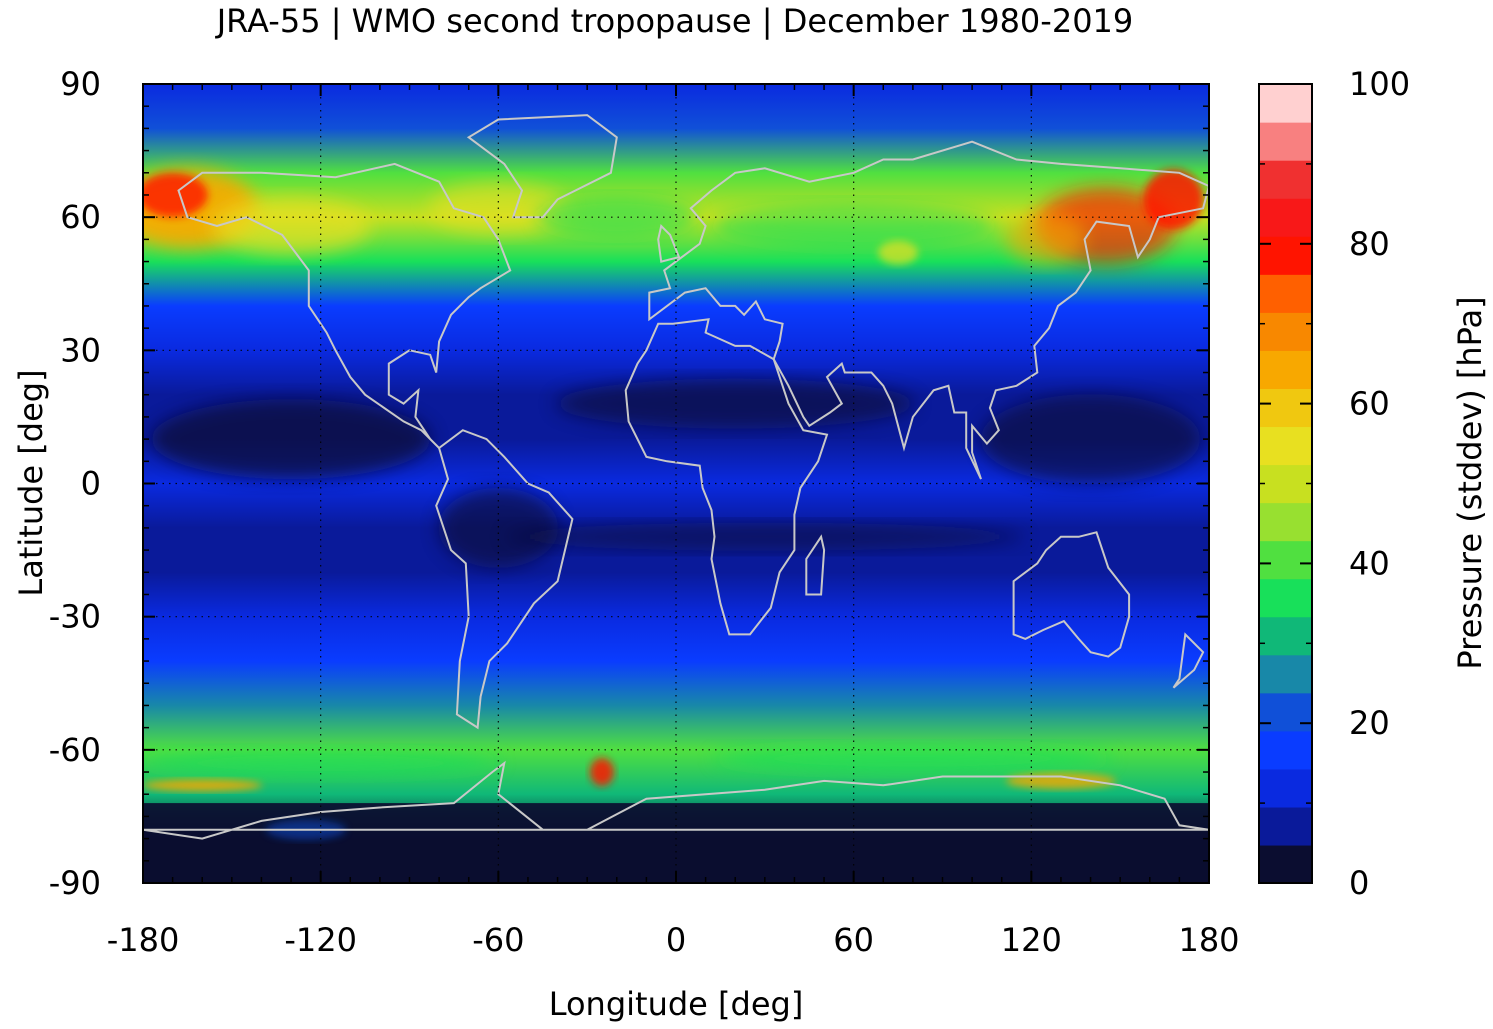 This screenshot has height=1029, width=1493. What do you see at coordinates (80, 217) in the screenshot?
I see `y-tick-label: 60` at bounding box center [80, 217].